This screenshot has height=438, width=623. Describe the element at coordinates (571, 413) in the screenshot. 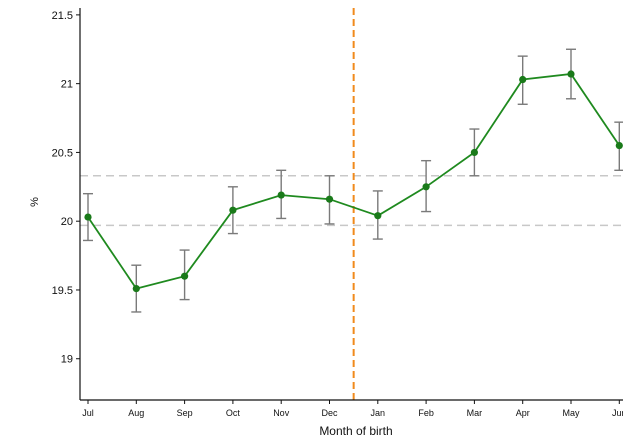

I see `x-tick-label: May` at that location.